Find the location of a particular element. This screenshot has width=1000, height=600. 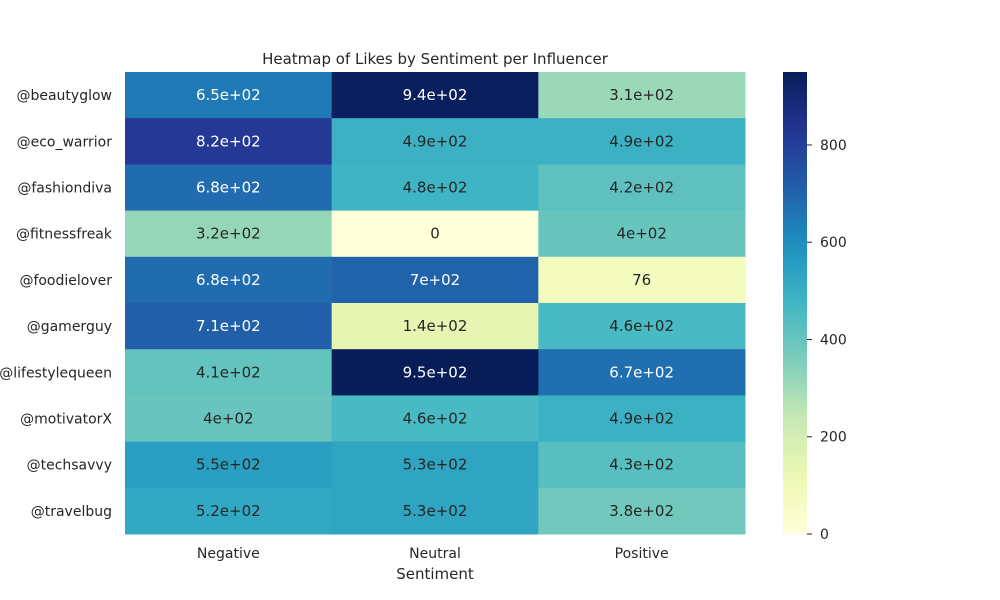

colorbar-tick-label: 400 is located at coordinates (833, 340).